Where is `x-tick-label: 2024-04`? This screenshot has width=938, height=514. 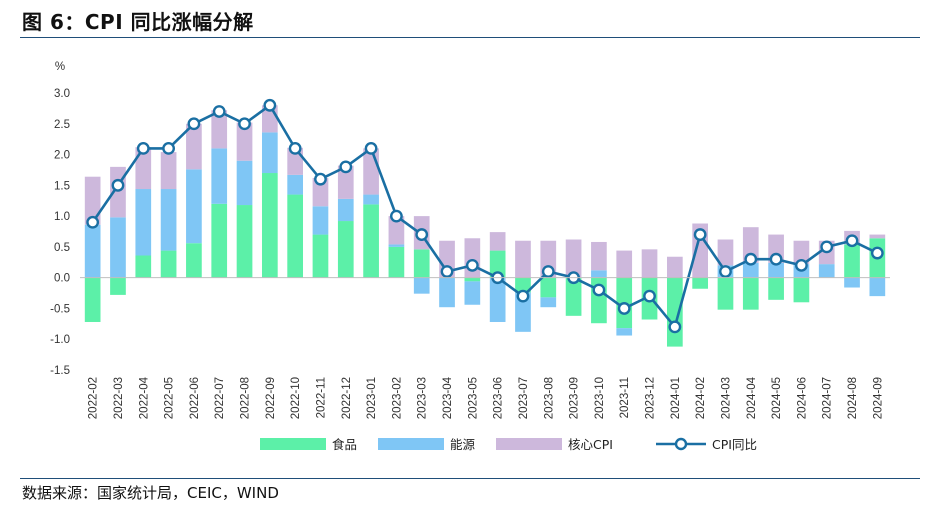
x-tick-label: 2024-04 is located at coordinates (752, 397).